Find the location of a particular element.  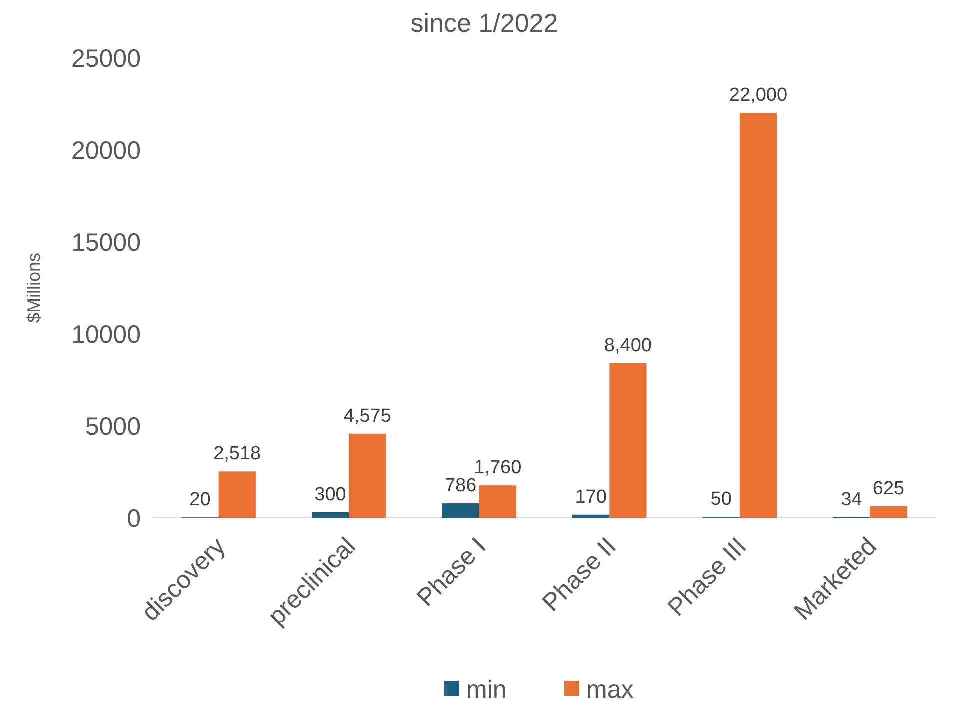

data-label: 50 is located at coordinates (721, 499).